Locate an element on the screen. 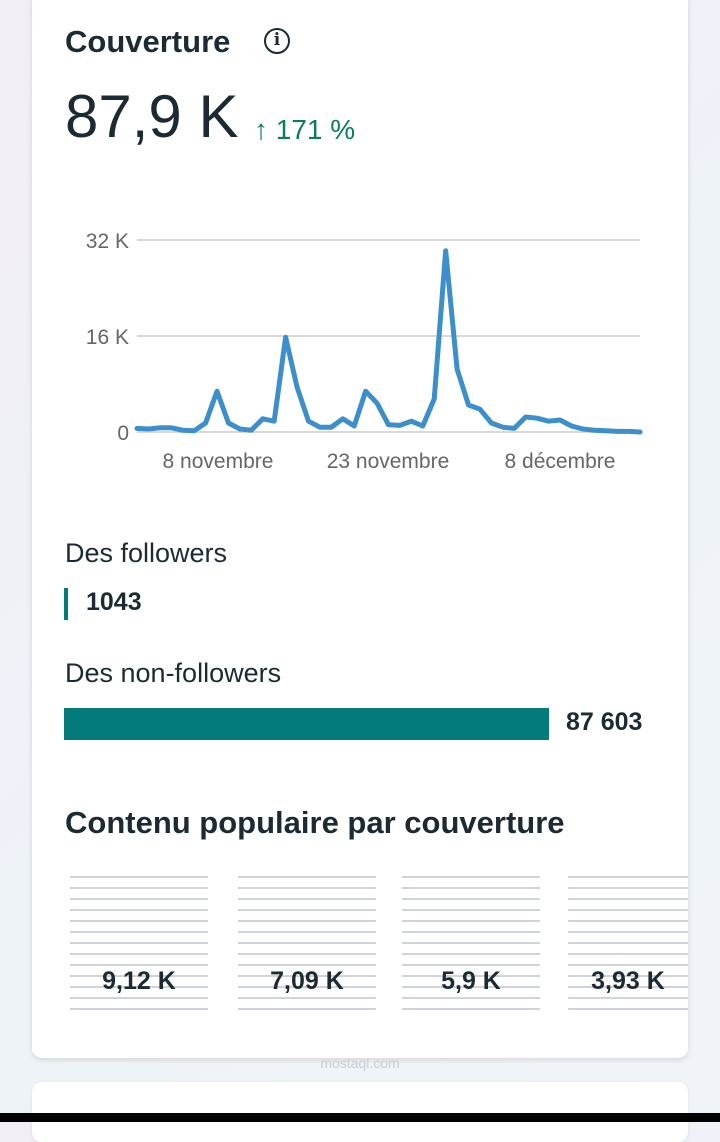 The width and height of the screenshot is (720, 1142). popular-post-3: 5,9 K is located at coordinates (471, 942).